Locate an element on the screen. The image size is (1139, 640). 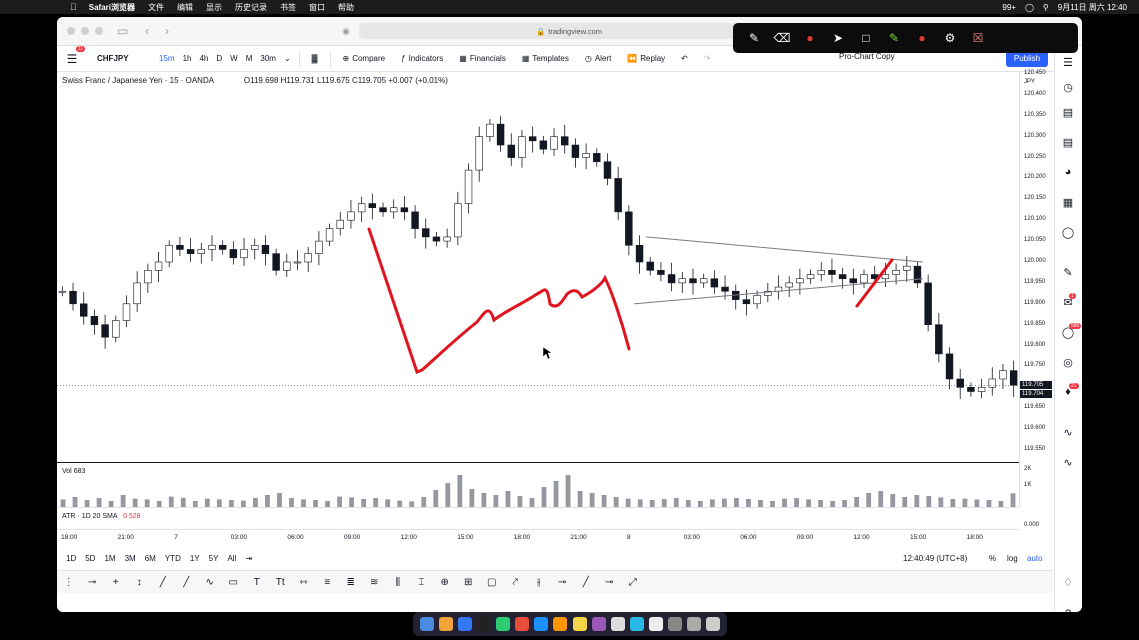
alerts-icon: ◷ is located at coordinates (1068, 87).